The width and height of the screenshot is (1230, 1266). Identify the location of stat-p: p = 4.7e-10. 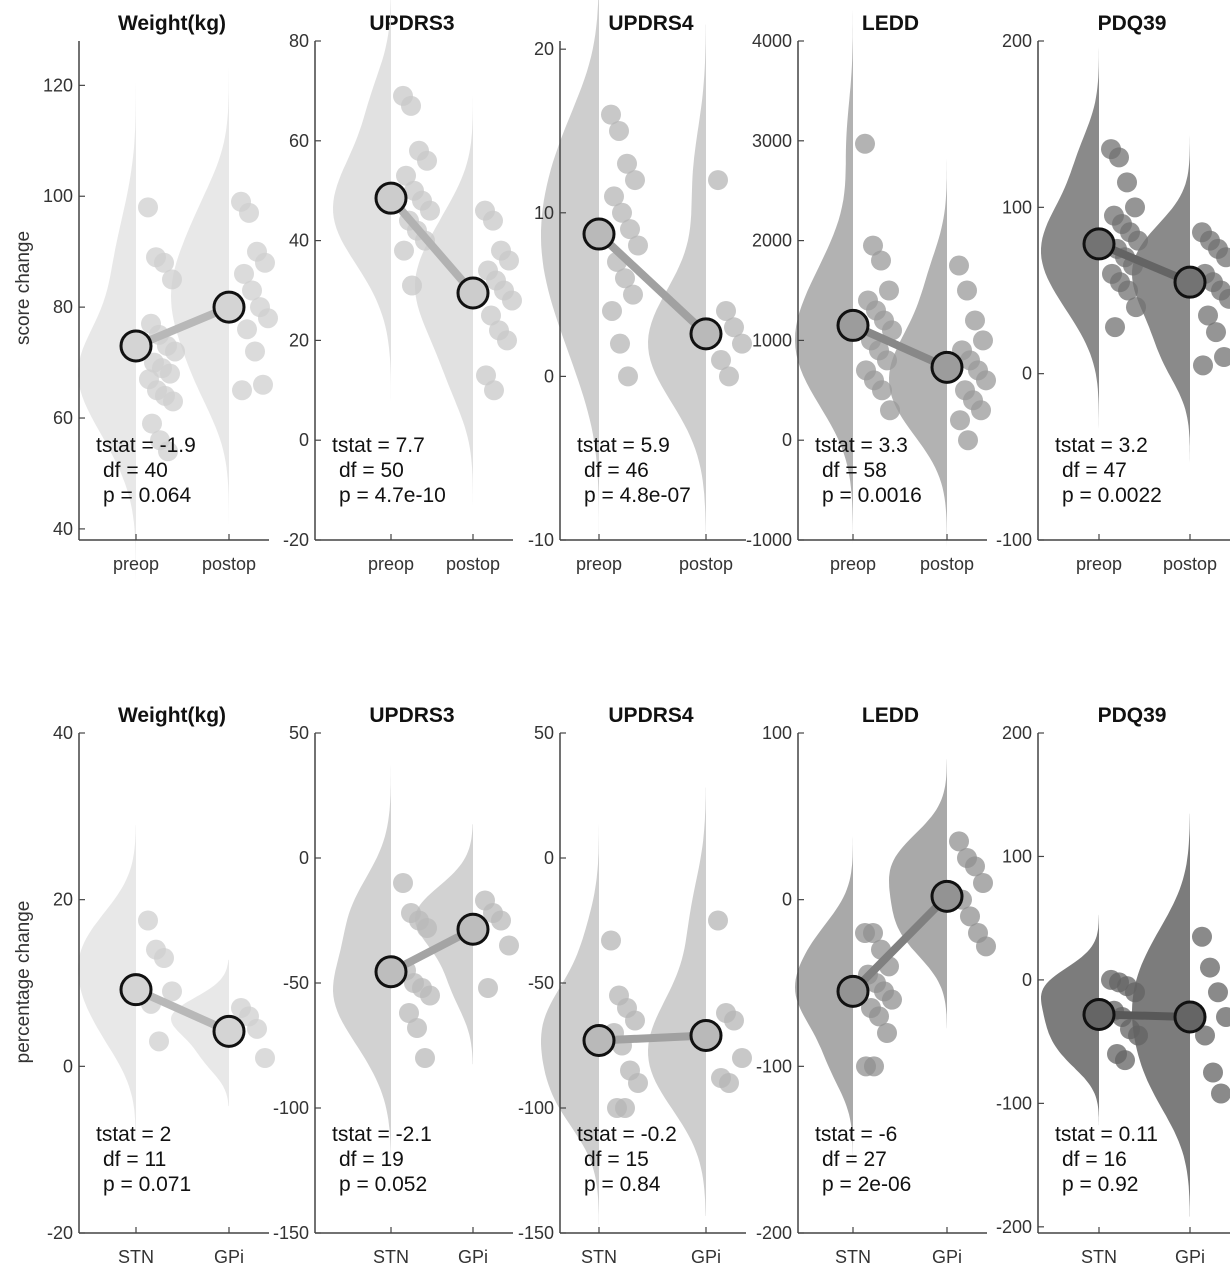
(392, 495).